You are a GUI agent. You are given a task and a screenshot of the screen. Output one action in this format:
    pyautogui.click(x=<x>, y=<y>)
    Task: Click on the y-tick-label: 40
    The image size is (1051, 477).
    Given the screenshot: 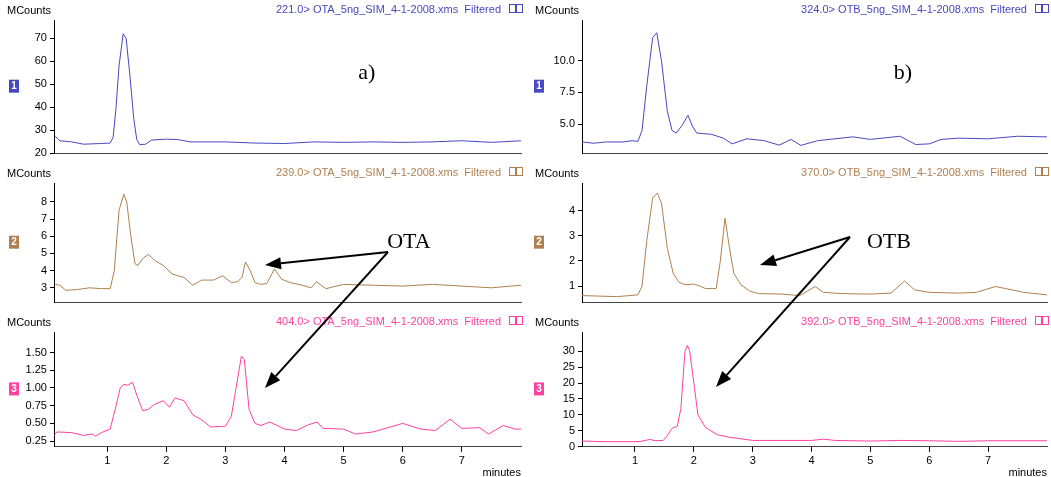 What is the action you would take?
    pyautogui.click(x=40, y=106)
    